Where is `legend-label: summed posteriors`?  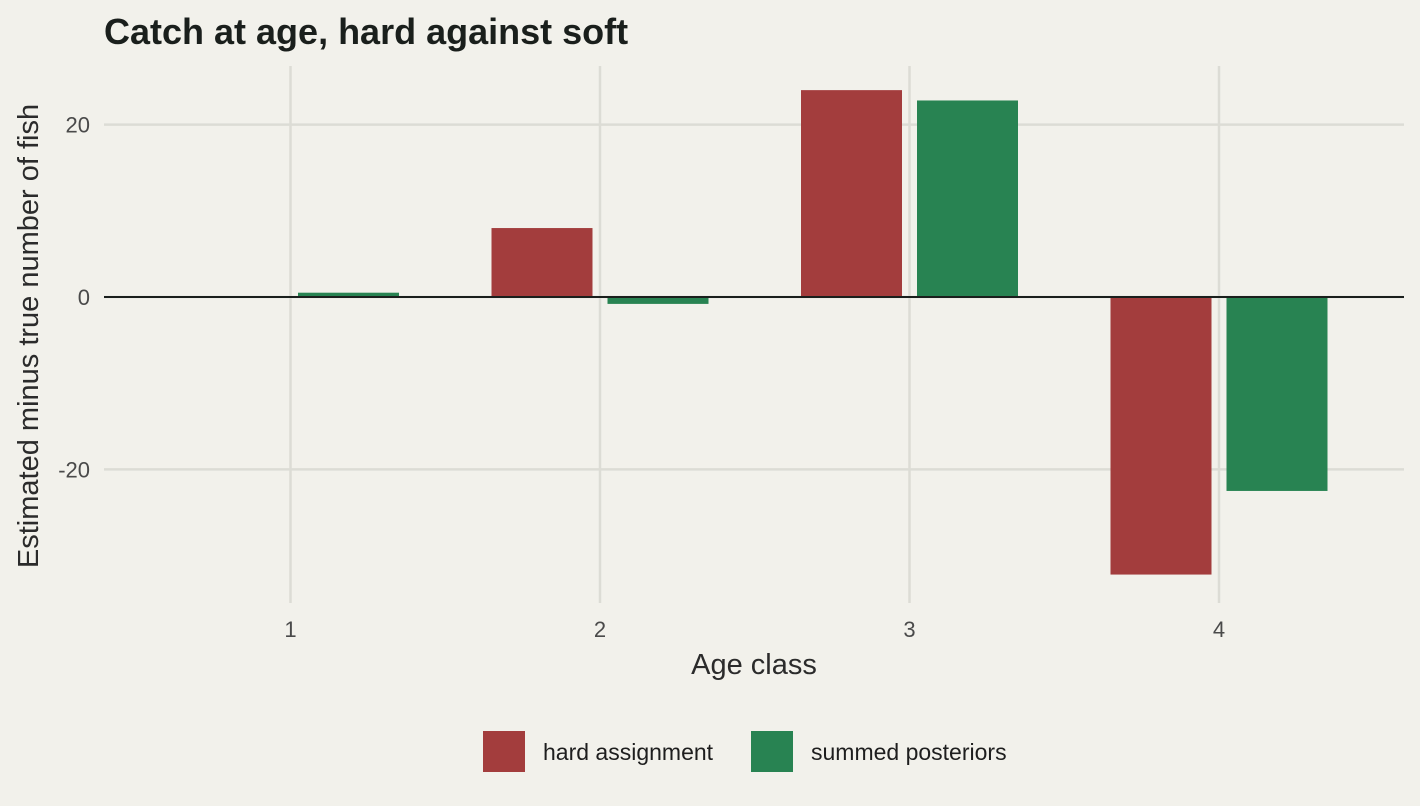
legend-label: summed posteriors is located at coordinates (909, 752).